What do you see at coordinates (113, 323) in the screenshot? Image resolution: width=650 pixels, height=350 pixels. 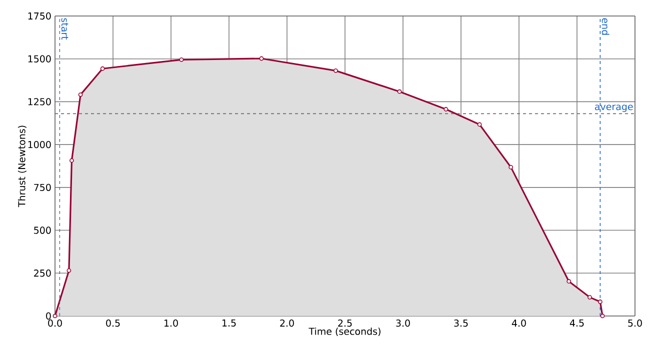 I see `x-tick-label: 0.5` at bounding box center [113, 323].